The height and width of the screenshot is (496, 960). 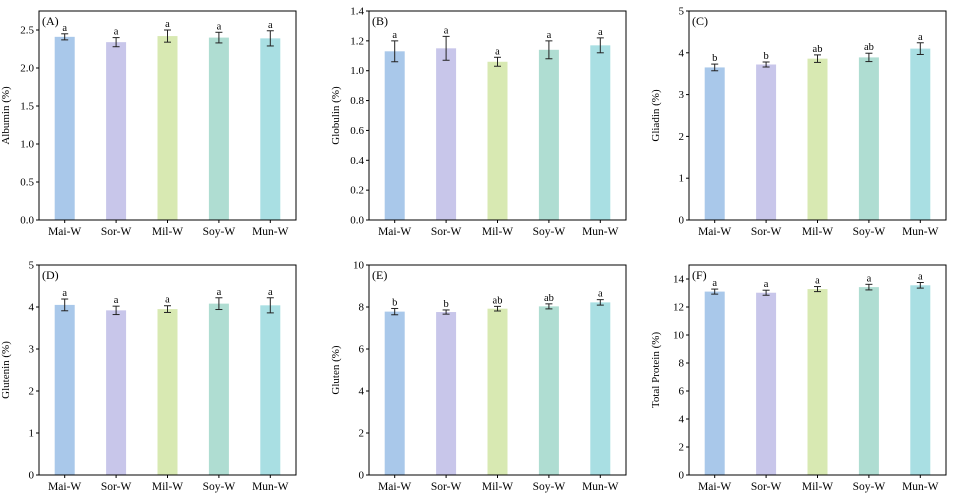 What do you see at coordinates (700, 21) in the screenshot?
I see `panel-label: (C)` at bounding box center [700, 21].